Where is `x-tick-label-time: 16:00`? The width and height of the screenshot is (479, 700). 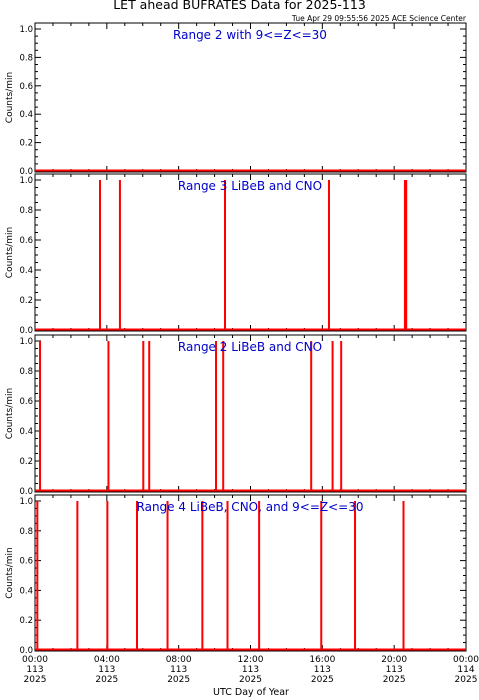 x-tick-label-time: 16:00 is located at coordinates (322, 660).